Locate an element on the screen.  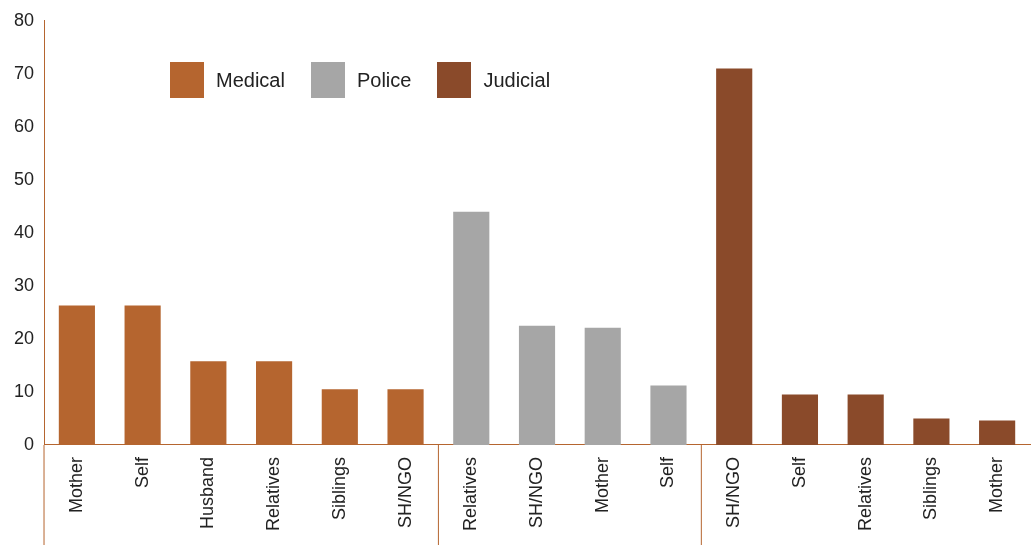
y-tick-label: 80 is located at coordinates (24, 19).